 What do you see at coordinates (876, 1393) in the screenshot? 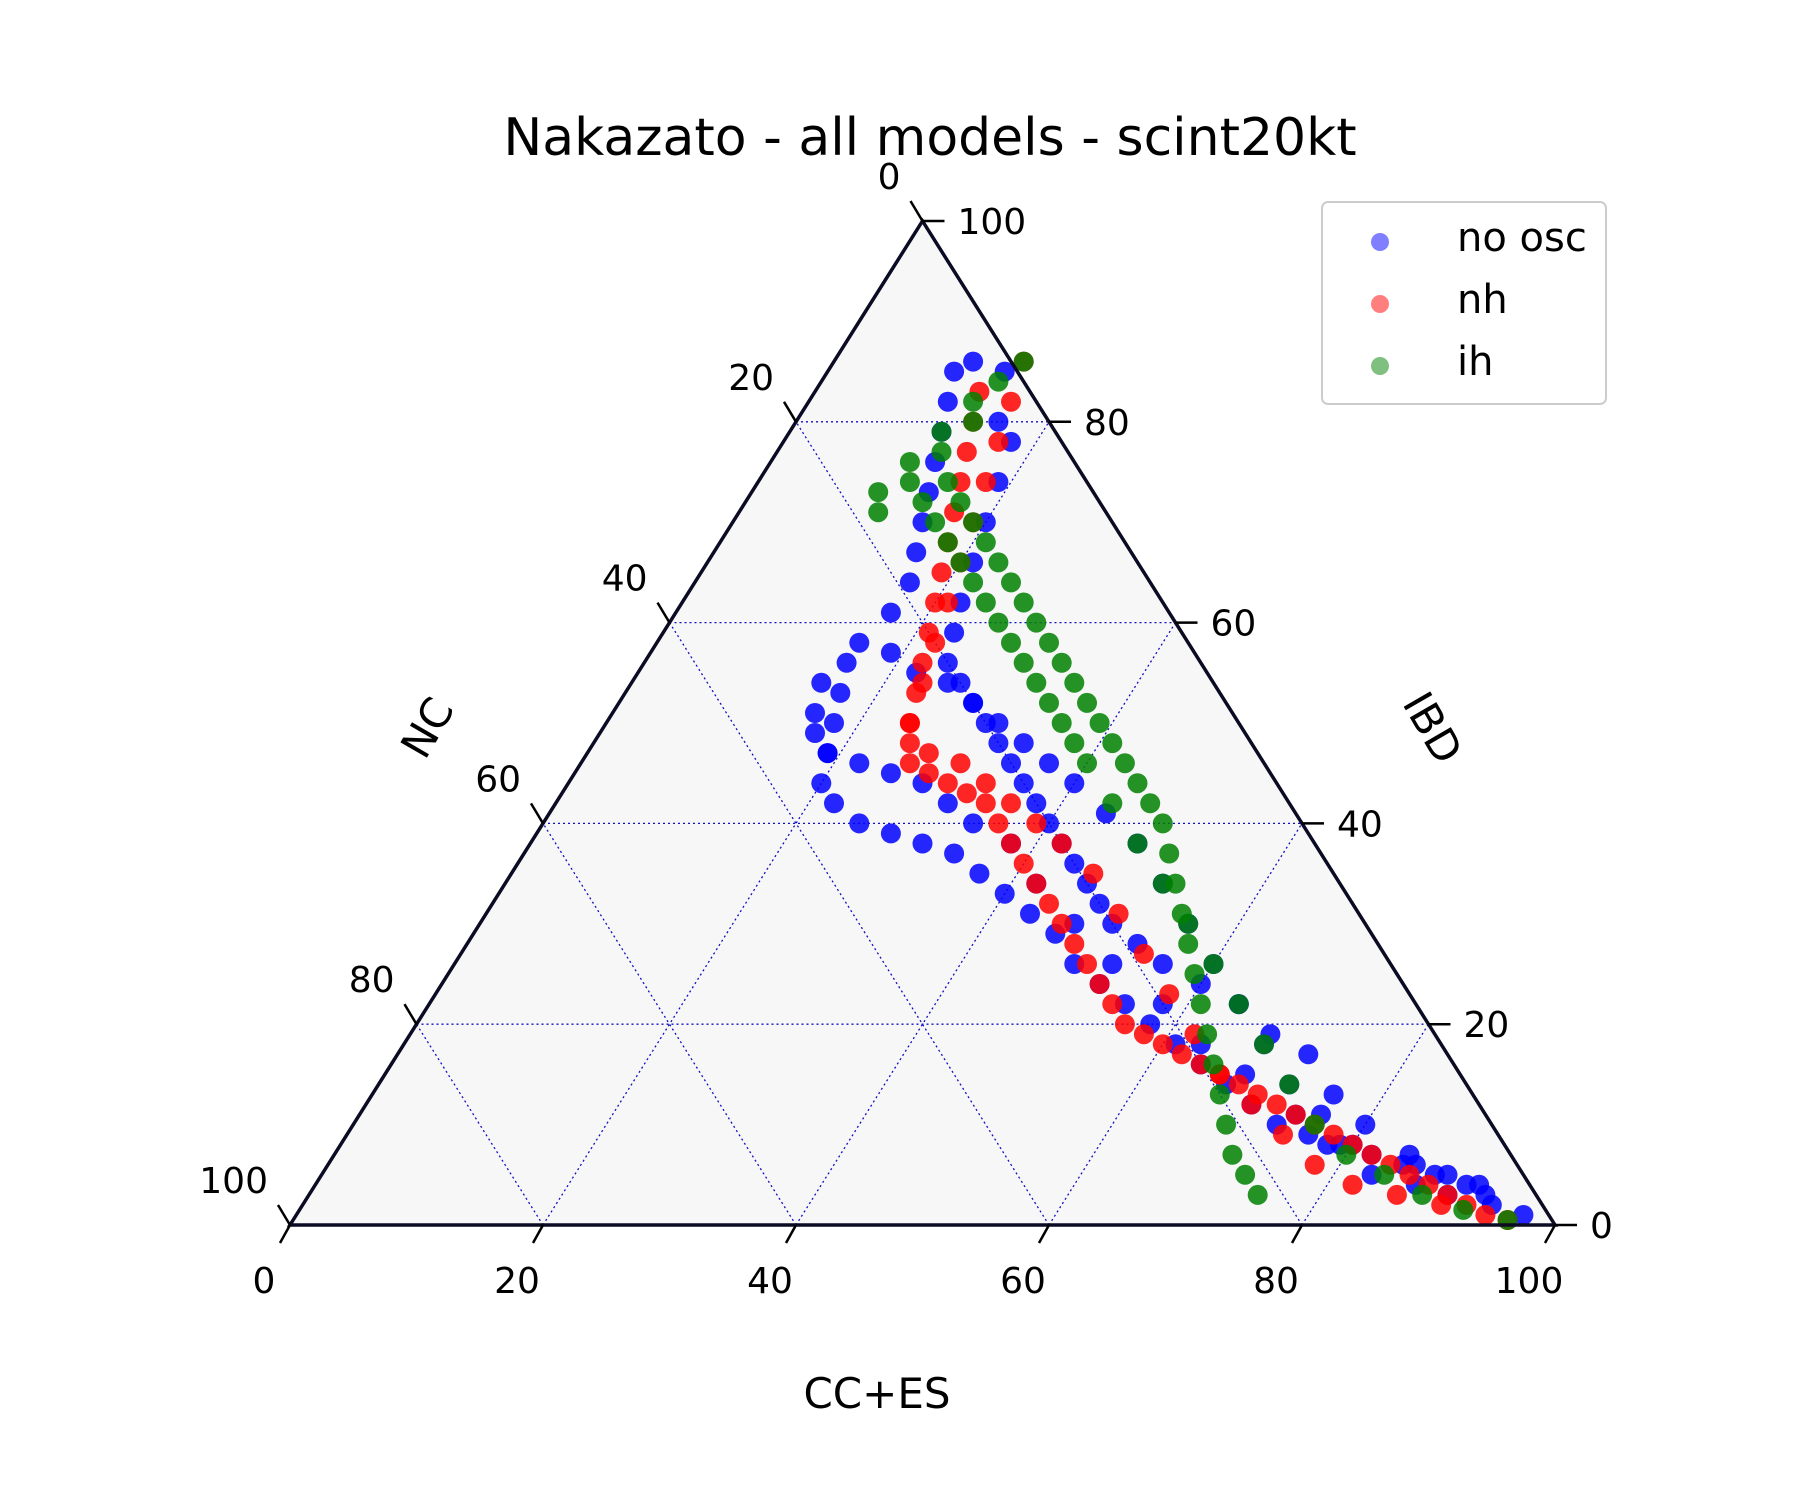
I see `axis-label-ccs-es: CC+ES` at bounding box center [876, 1393].